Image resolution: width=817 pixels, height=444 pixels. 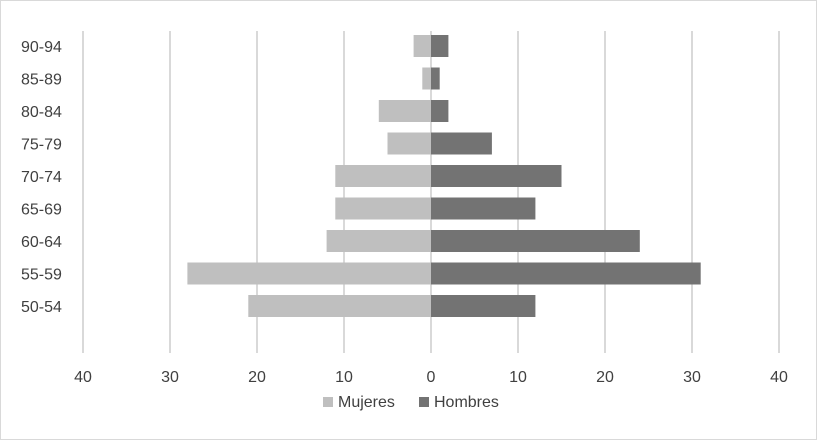 What do you see at coordinates (366, 402) in the screenshot?
I see `legend-label-mujeres: Mujeres` at bounding box center [366, 402].